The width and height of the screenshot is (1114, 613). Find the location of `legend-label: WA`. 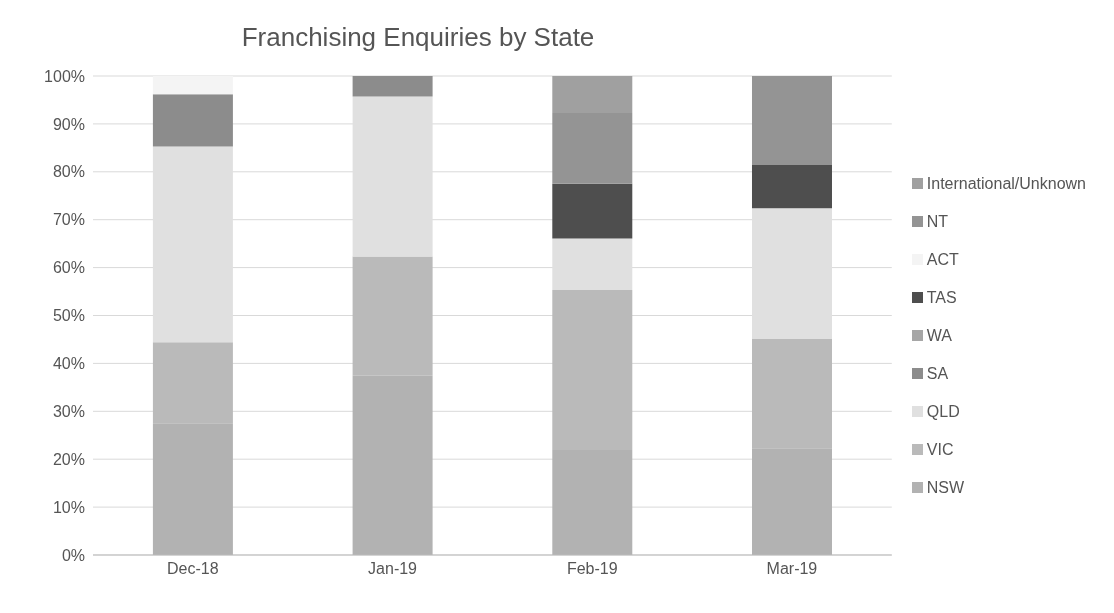

legend-label: WA is located at coordinates (939, 335).